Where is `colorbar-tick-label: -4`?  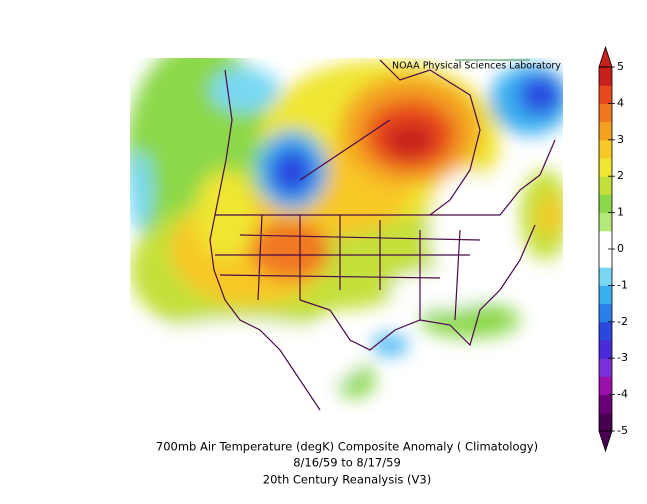
colorbar-tick-label: -4 is located at coordinates (622, 394).